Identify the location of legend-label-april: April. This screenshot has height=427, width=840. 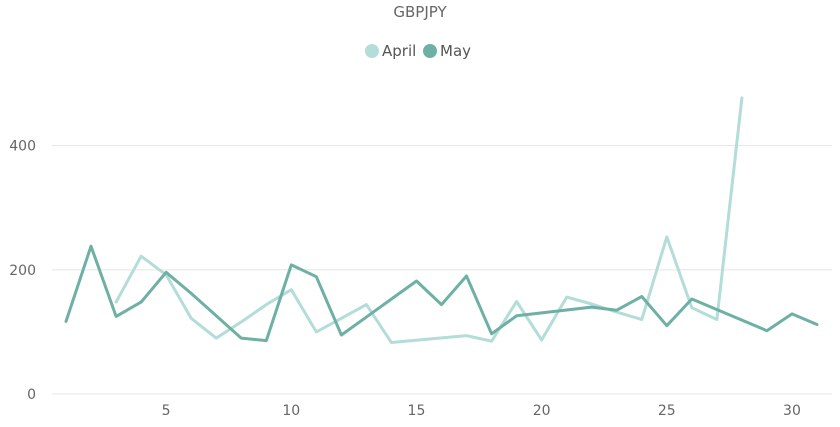
(399, 51).